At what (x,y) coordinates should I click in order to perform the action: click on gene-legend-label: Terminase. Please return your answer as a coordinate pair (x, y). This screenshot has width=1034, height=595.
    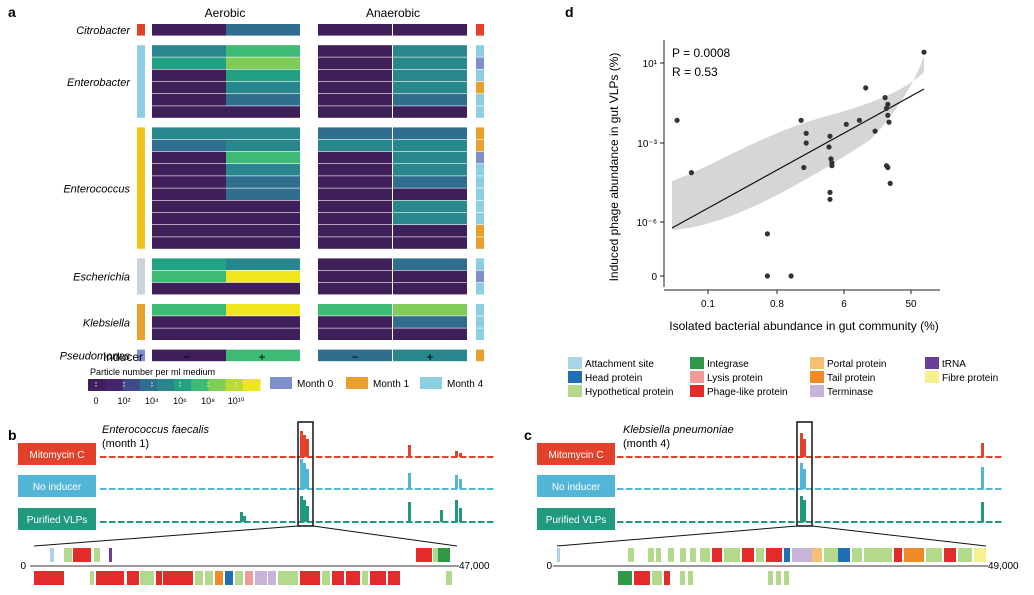
    Looking at the image, I should click on (850, 392).